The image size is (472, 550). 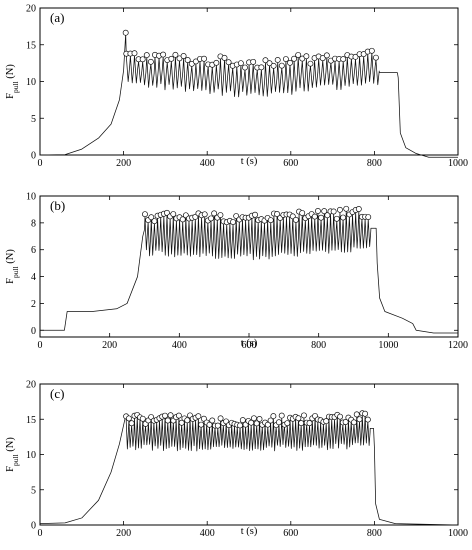 What do you see at coordinates (33, 304) in the screenshot?
I see `y-tick-label: 2` at bounding box center [33, 304].